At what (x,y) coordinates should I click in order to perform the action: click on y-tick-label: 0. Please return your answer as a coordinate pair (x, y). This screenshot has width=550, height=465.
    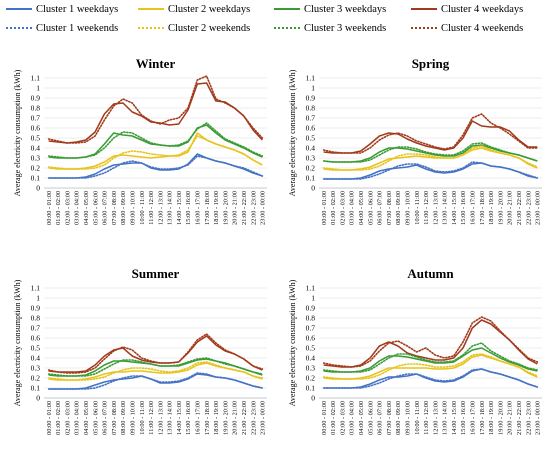
    Looking at the image, I should click on (313, 398).